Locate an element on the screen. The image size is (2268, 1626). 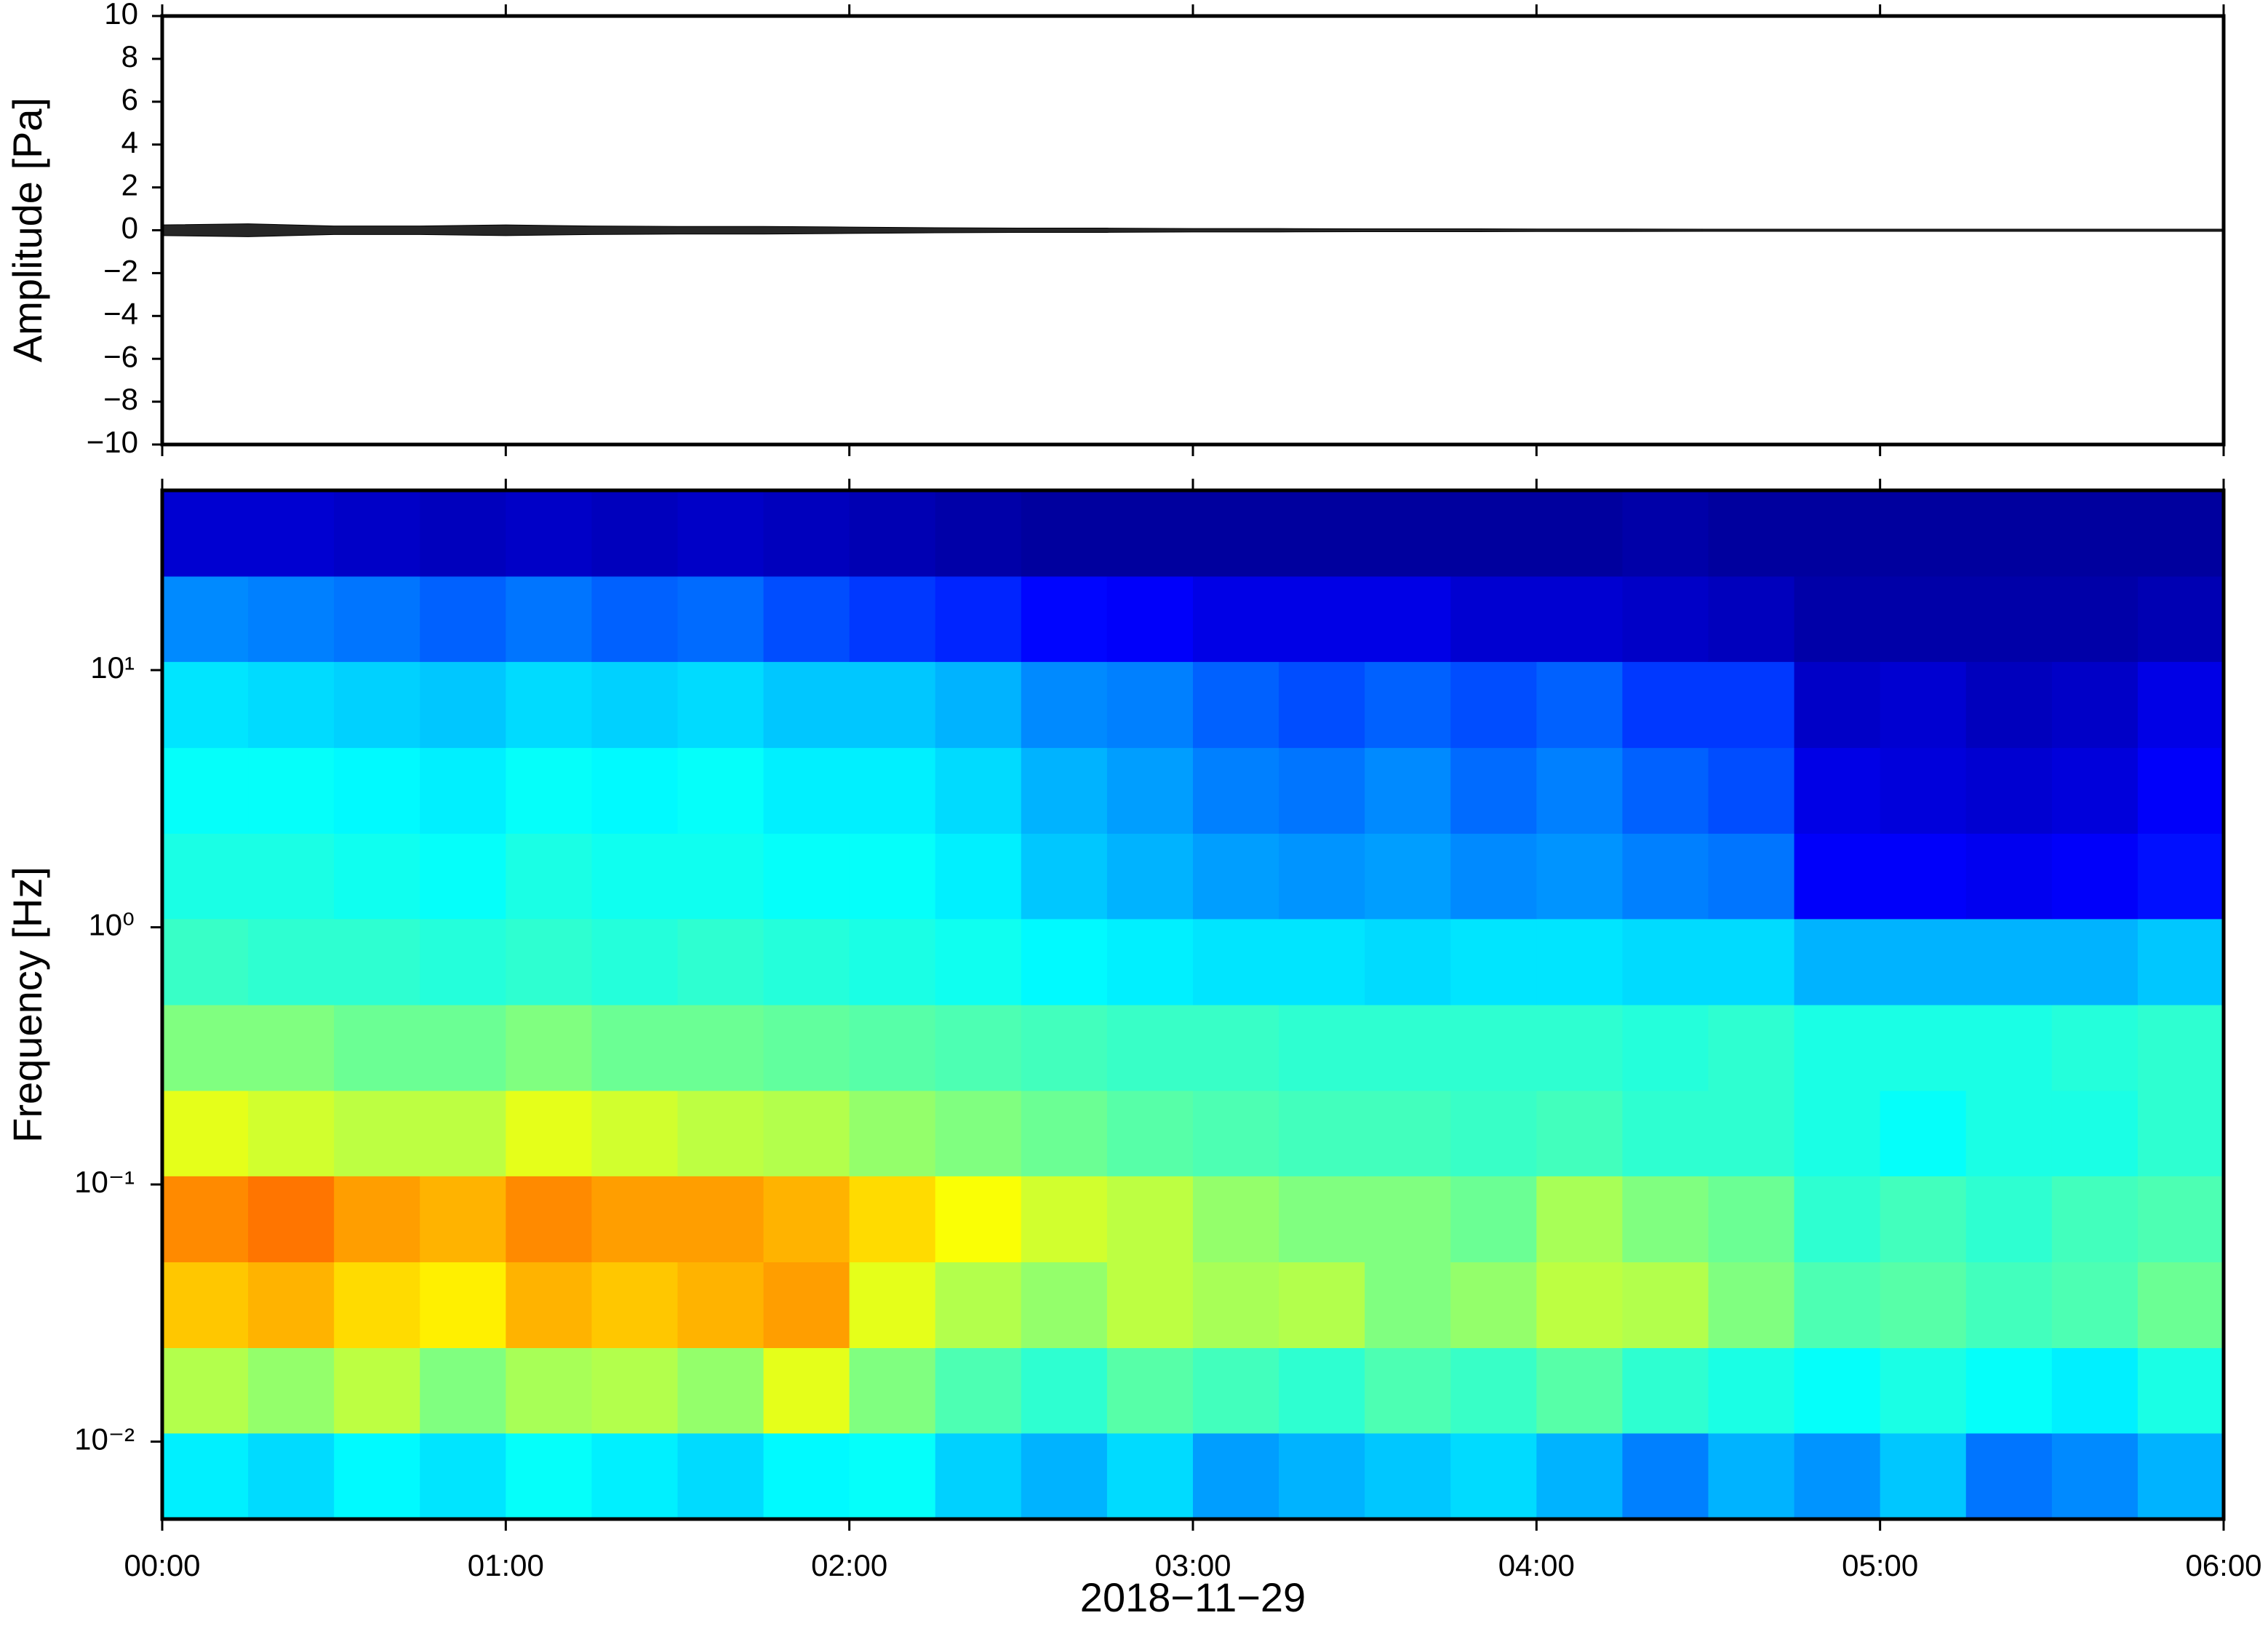
y-tick-label: 10 is located at coordinates (121, 15).